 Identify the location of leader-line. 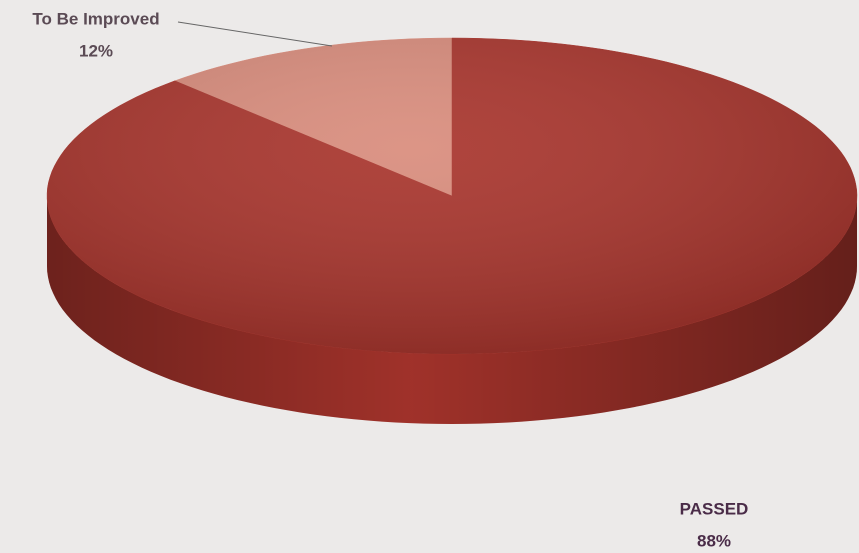
(255, 34).